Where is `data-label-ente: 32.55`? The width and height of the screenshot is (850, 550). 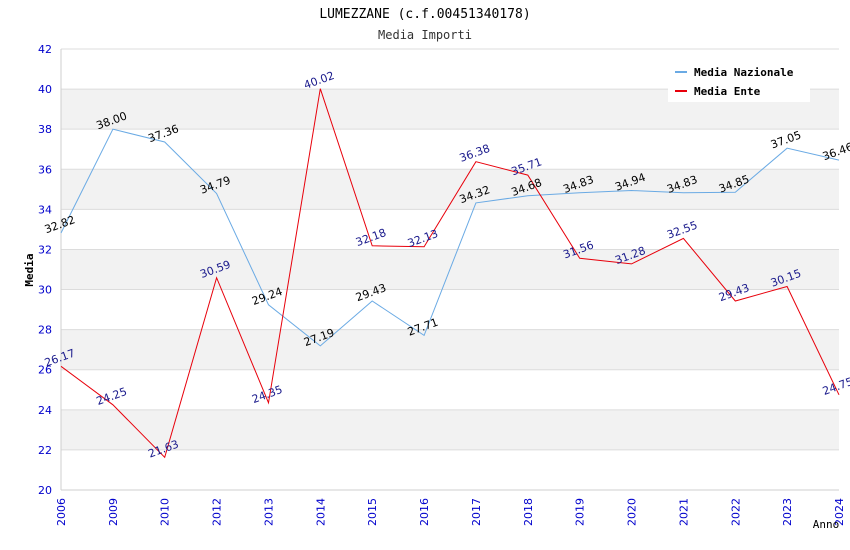
data-label-ente: 32.55 is located at coordinates (682, 230).